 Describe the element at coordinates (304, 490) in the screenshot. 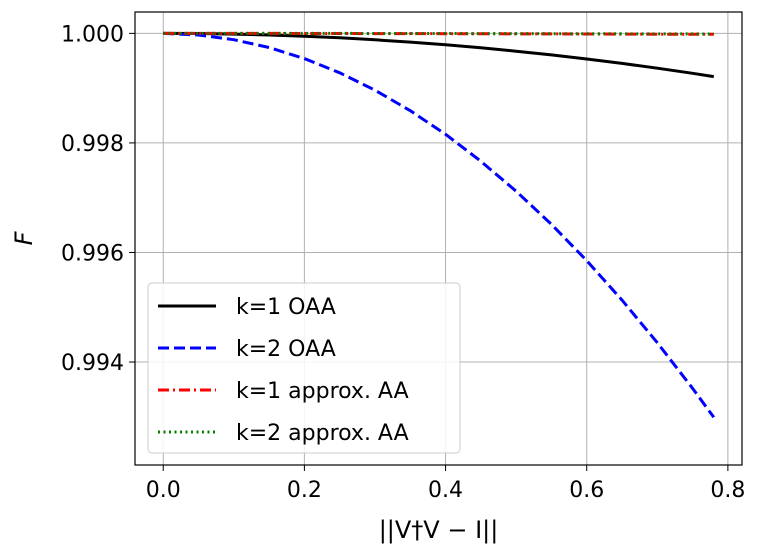

I see `x-tick-label: 0.2` at that location.